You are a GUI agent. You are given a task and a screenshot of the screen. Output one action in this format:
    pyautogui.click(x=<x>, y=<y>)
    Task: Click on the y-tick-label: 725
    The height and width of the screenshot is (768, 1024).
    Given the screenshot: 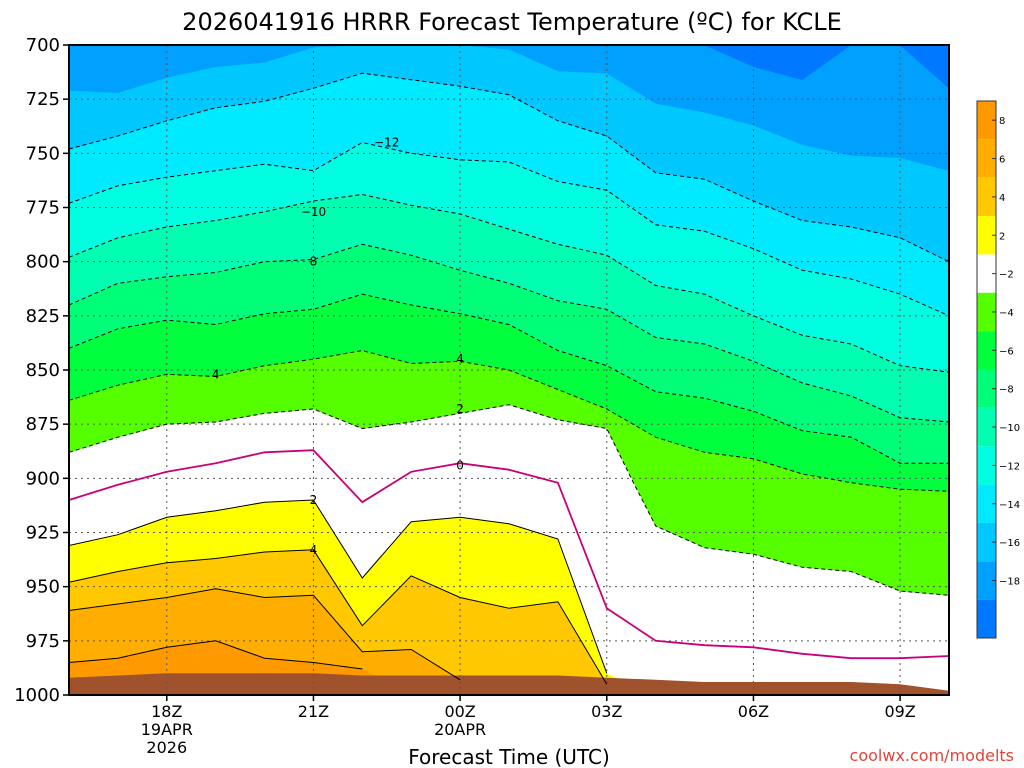 What is the action you would take?
    pyautogui.click(x=43, y=99)
    